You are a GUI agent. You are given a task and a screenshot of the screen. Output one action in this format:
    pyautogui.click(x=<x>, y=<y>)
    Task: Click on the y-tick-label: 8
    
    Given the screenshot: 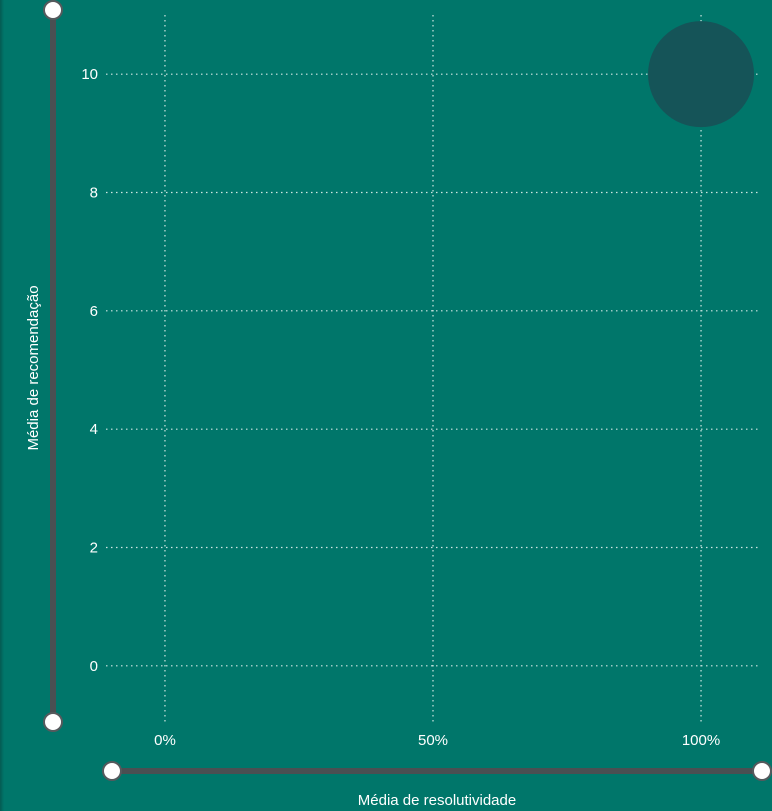 What is the action you would take?
    pyautogui.click(x=94, y=193)
    